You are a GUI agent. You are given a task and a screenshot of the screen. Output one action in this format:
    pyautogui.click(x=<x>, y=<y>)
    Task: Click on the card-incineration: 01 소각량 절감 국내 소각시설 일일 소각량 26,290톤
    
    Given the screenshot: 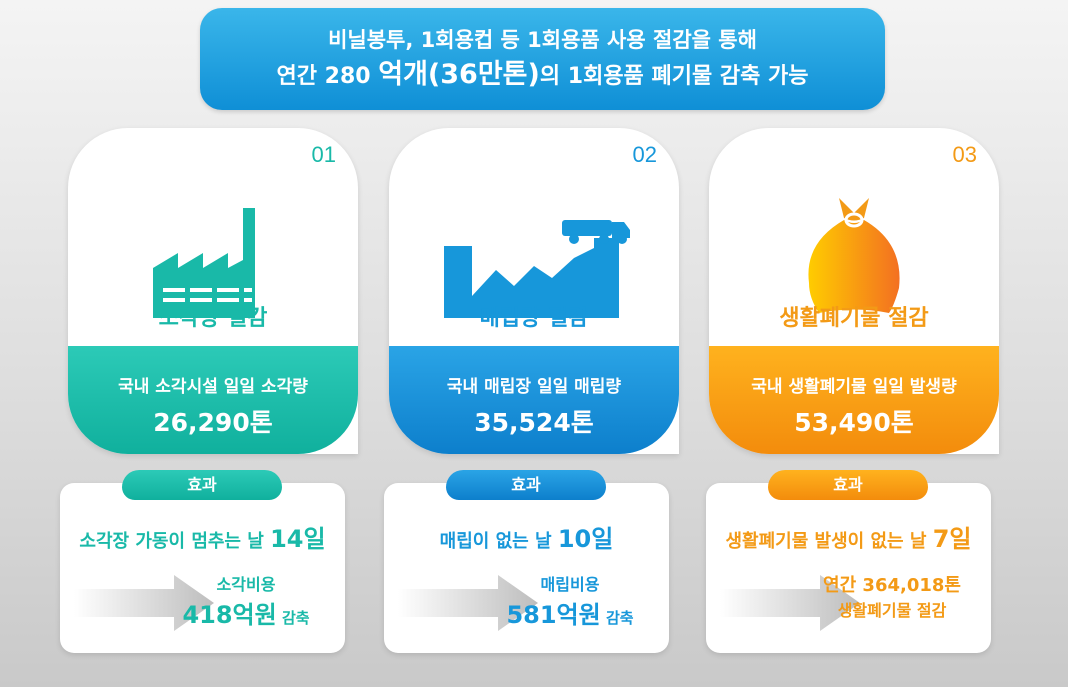 What is the action you would take?
    pyautogui.click(x=213, y=291)
    